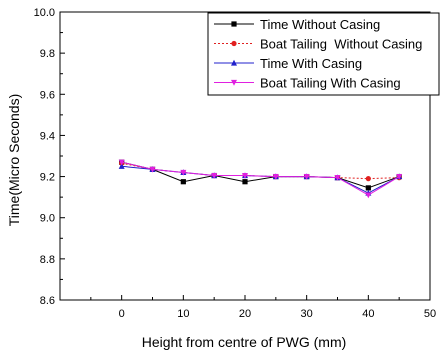  I want to click on series-layer, so click(260, 179).